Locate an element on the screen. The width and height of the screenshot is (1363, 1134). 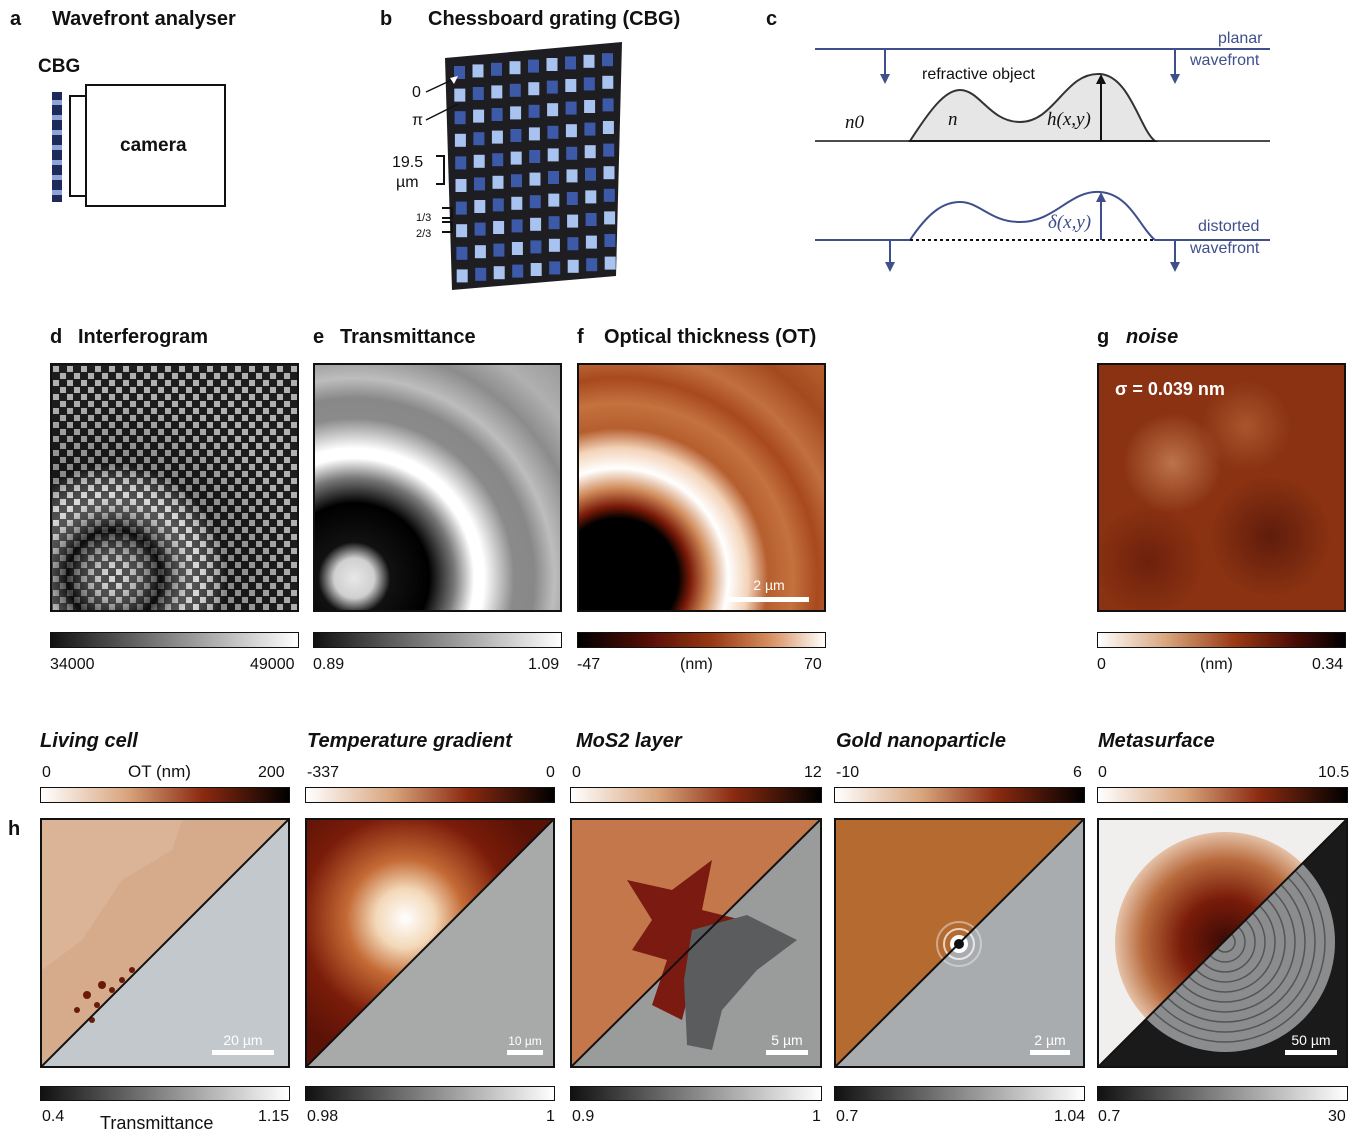
h2-scale-label: 10 µm is located at coordinates (525, 1041).